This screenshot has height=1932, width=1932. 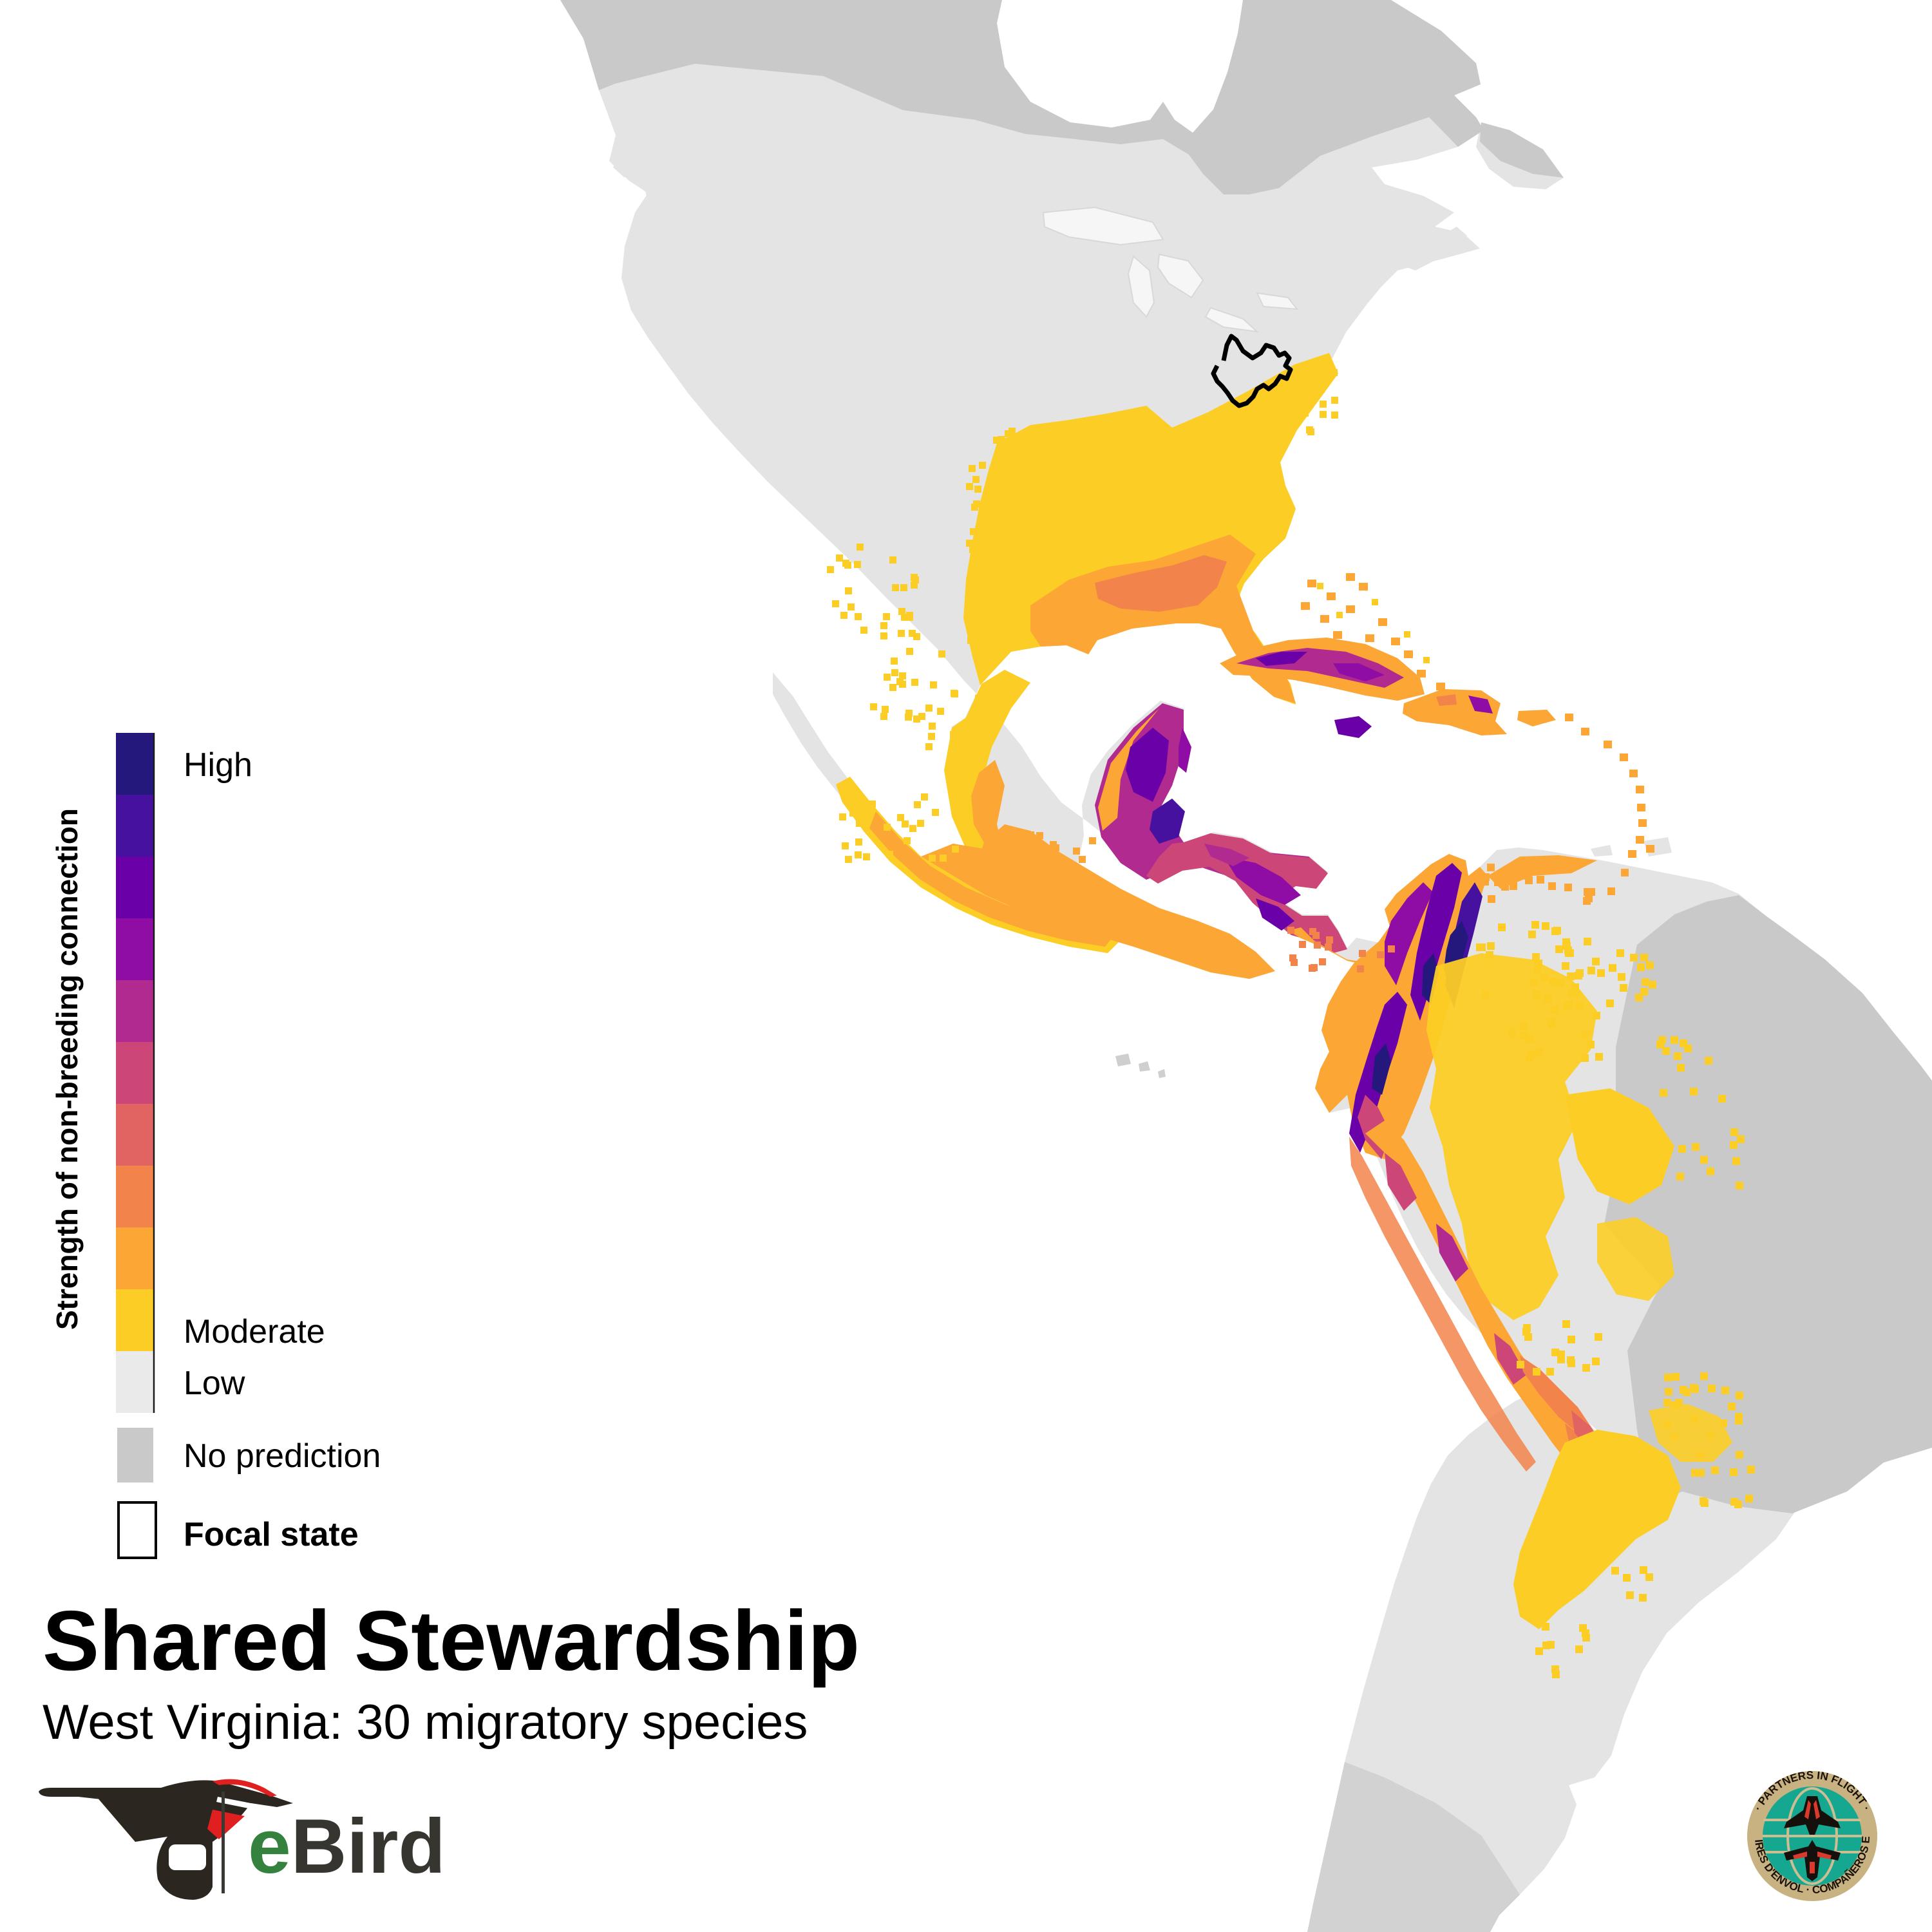 I want to click on svg-text: Shared Stewardship, so click(x=451, y=1640).